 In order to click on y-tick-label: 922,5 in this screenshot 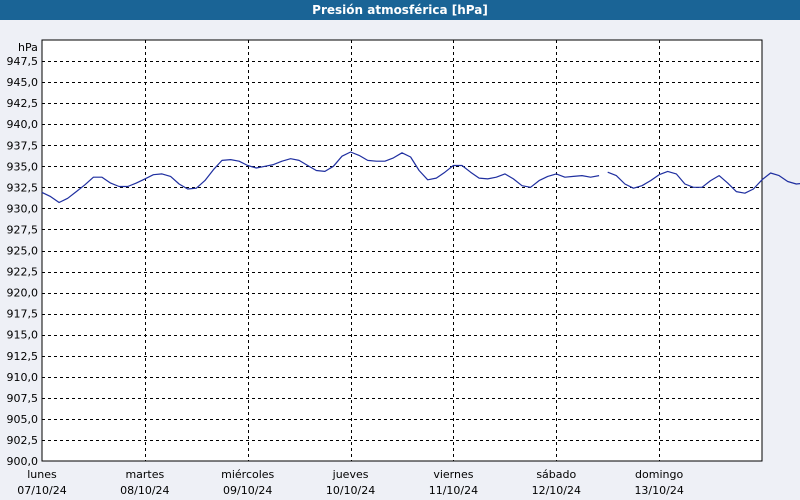, I will do `click(23, 272)`.